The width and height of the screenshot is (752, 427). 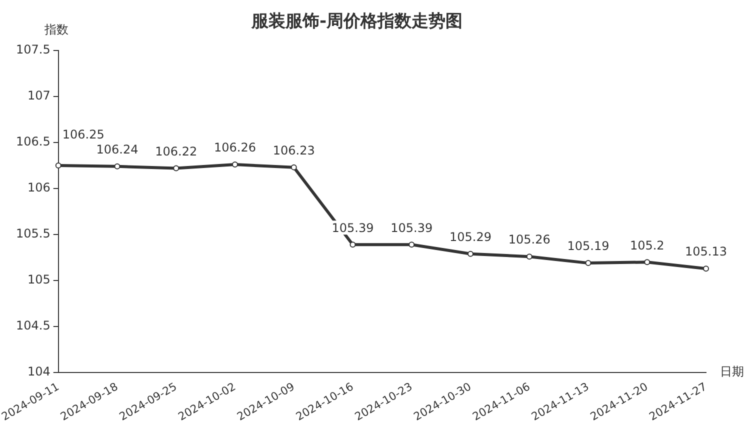 I want to click on data-label: 106.23, so click(x=293, y=150).